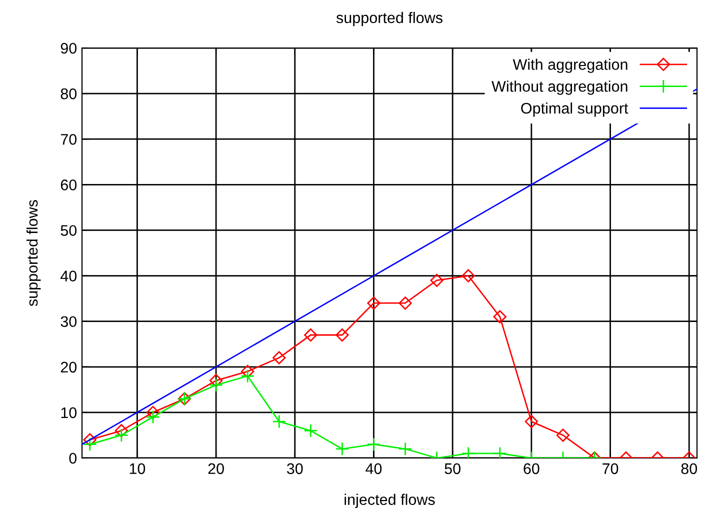  What do you see at coordinates (452, 468) in the screenshot?
I see `x-tick-label: 50` at bounding box center [452, 468].